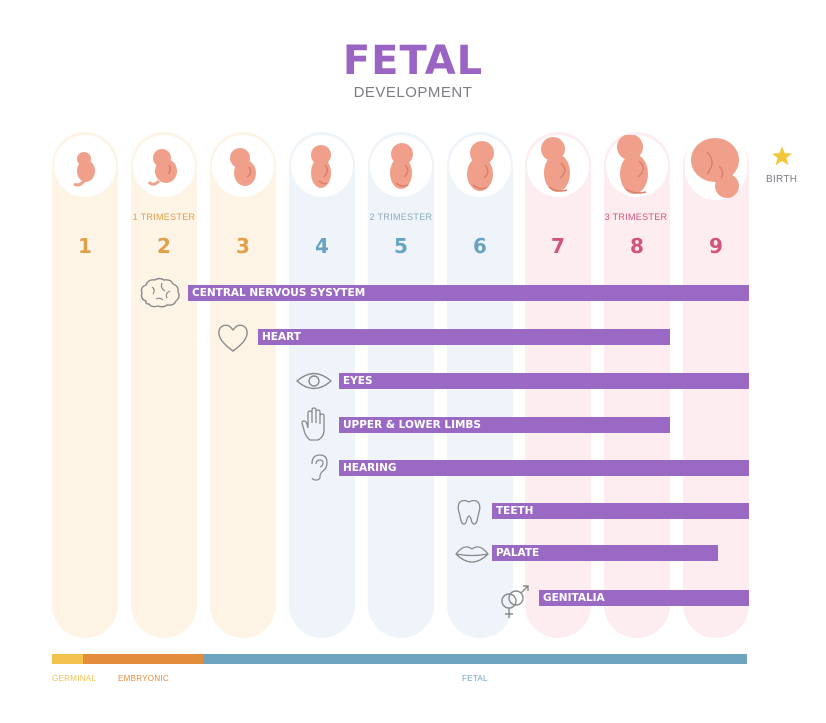  Describe the element at coordinates (544, 468) in the screenshot. I see `milestone-bar-hearing: HEARING` at that location.